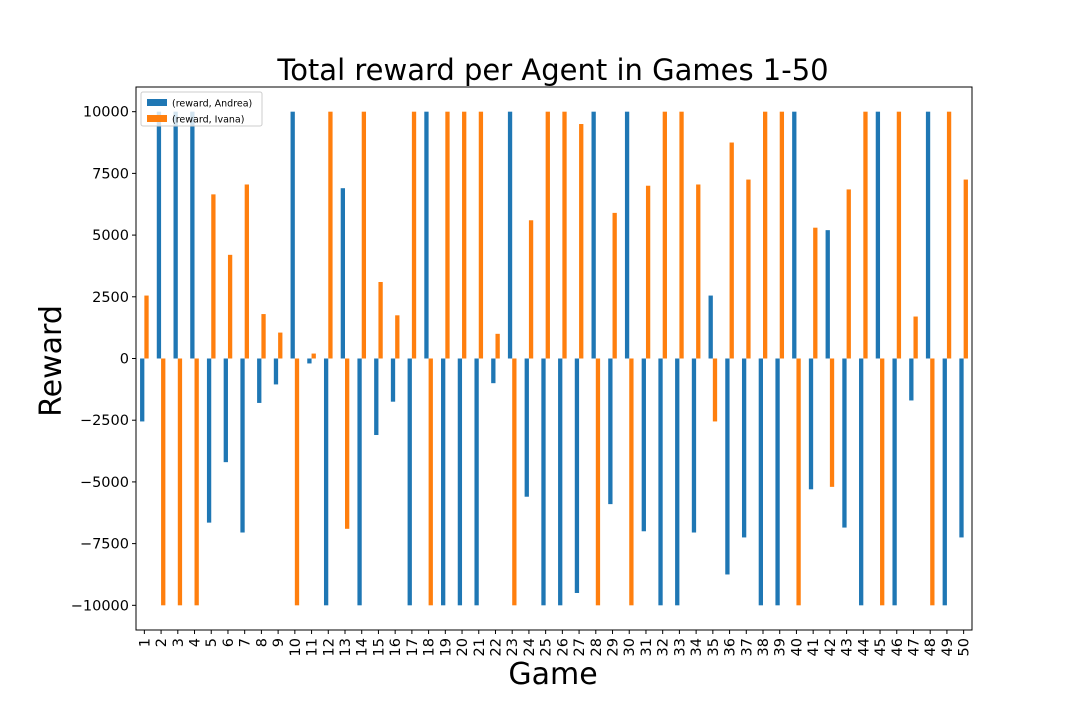 The width and height of the screenshot is (1080, 720). What do you see at coordinates (864, 647) in the screenshot?
I see `x-tick-label: 44` at bounding box center [864, 647].